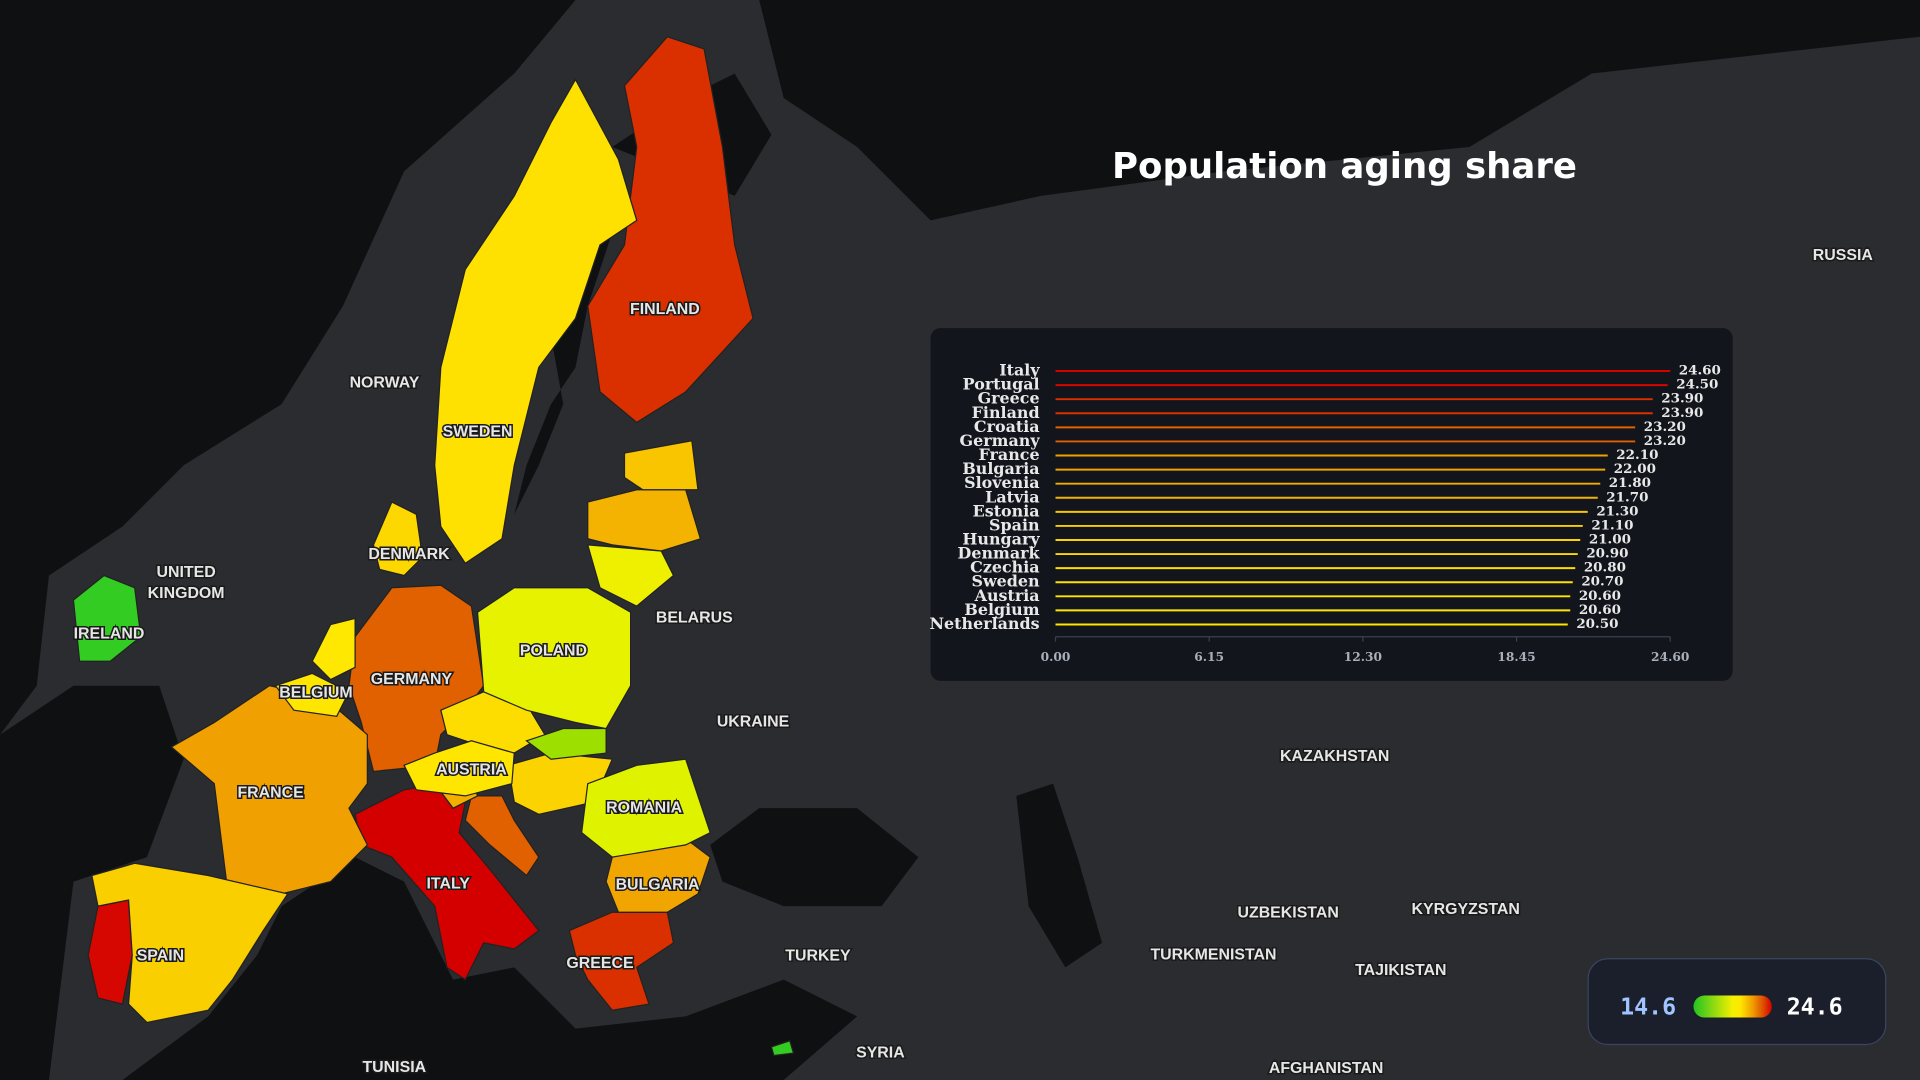  What do you see at coordinates (1627, 497) in the screenshot?
I see `value-label: 21.70` at bounding box center [1627, 497].